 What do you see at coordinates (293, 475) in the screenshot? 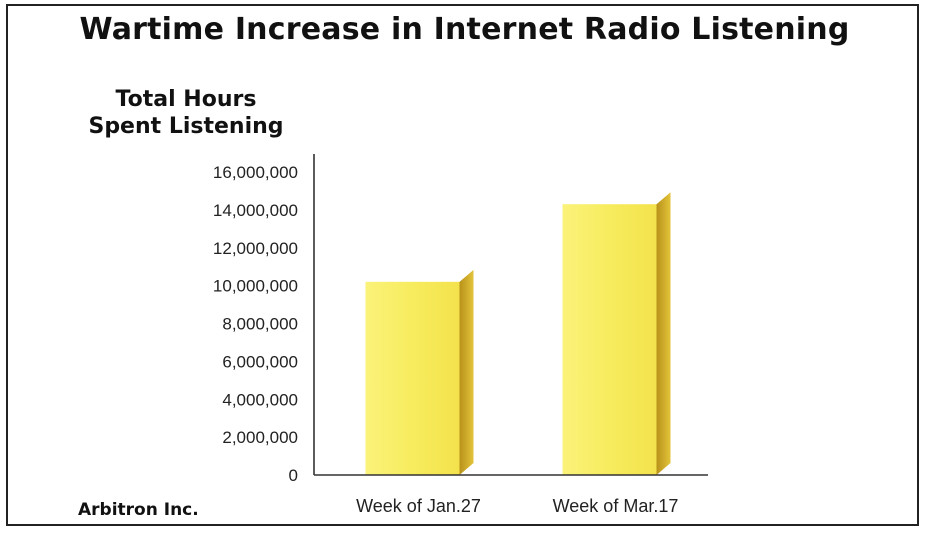
I see `y-tick-label: 0` at bounding box center [293, 475].